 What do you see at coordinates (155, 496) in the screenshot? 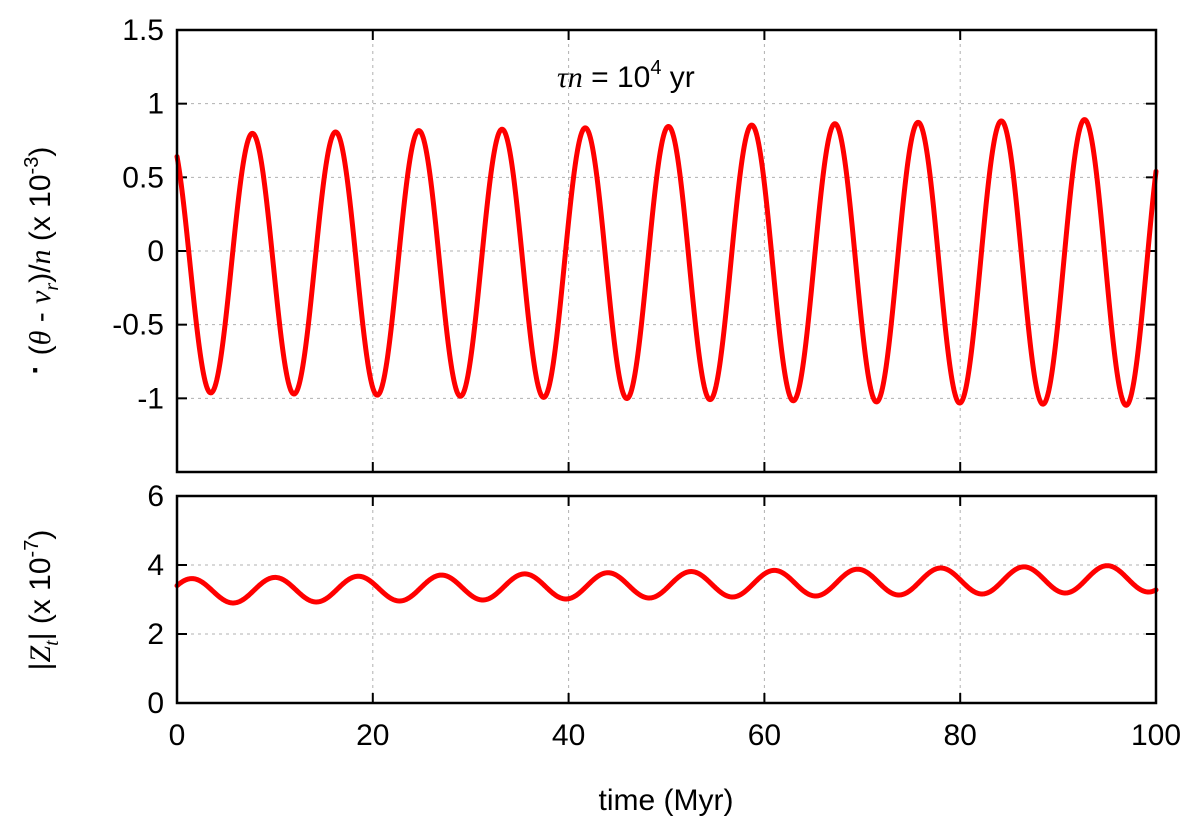
I see `bottom-ytick-label: 6` at bounding box center [155, 496].